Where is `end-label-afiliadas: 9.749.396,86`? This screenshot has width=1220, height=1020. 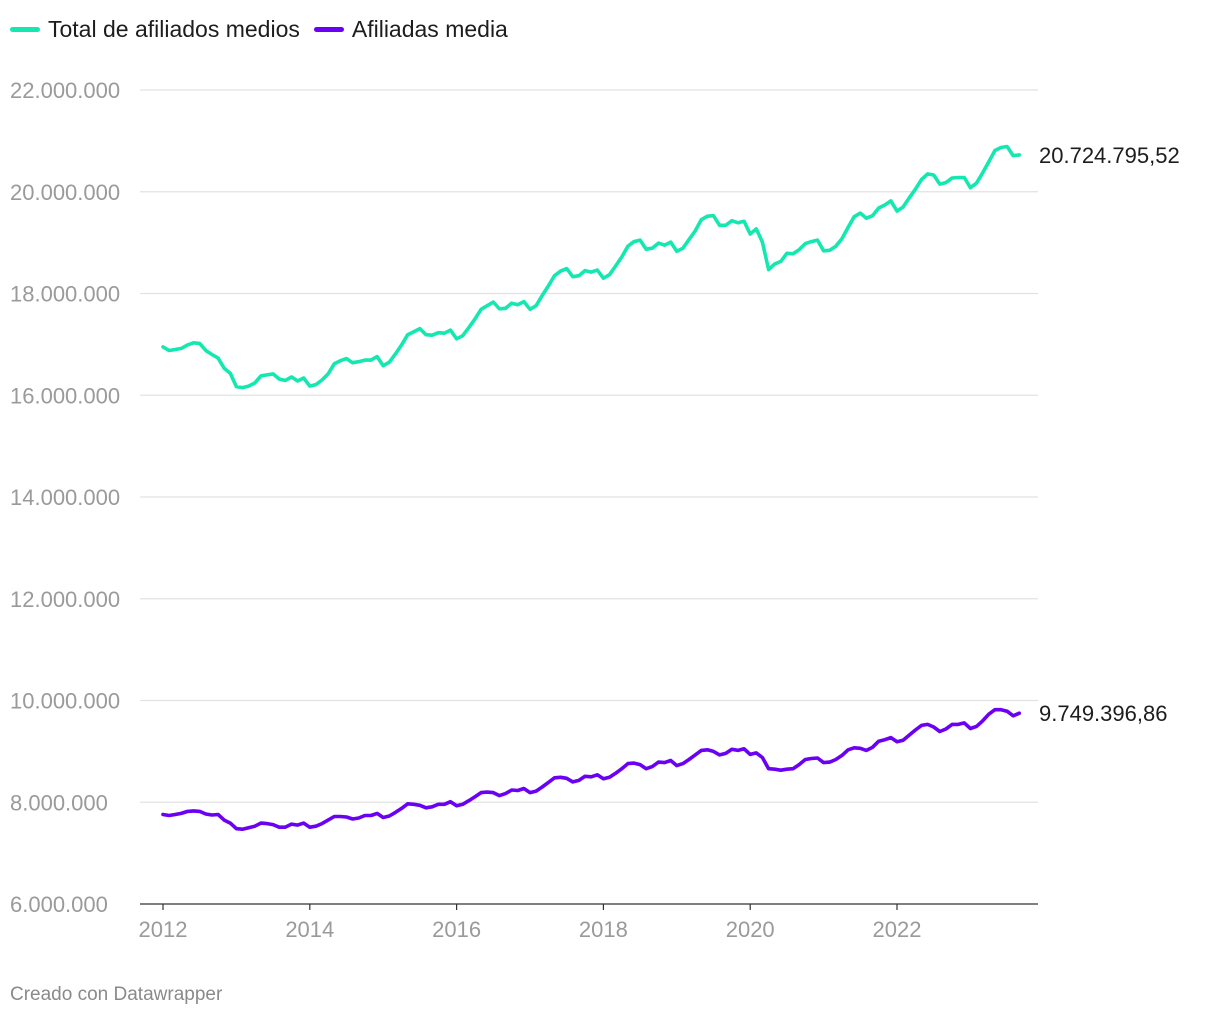
end-label-afiliadas: 9.749.396,86 is located at coordinates (1103, 713).